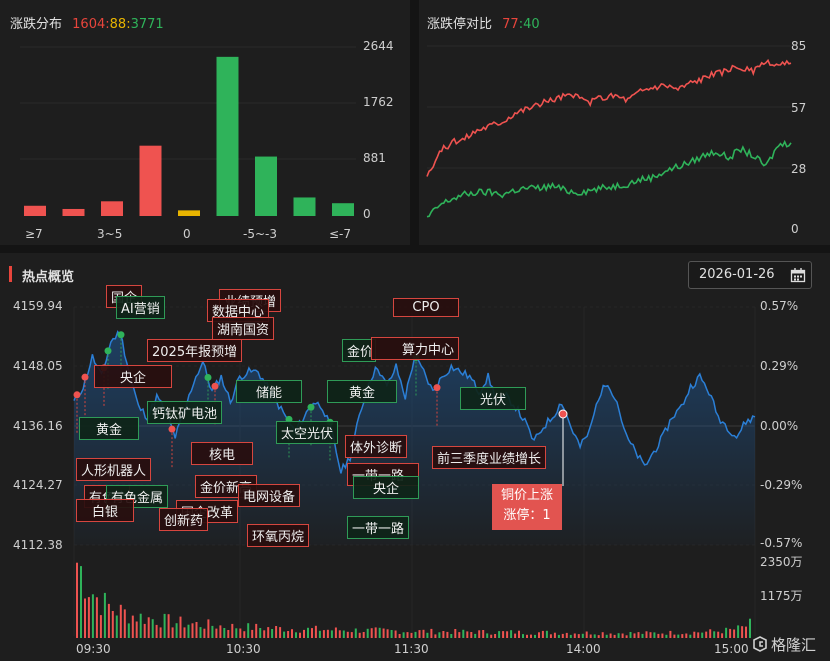 This screenshot has height=661, width=830. What do you see at coordinates (798, 275) in the screenshot?
I see `calendar-icon` at bounding box center [798, 275].